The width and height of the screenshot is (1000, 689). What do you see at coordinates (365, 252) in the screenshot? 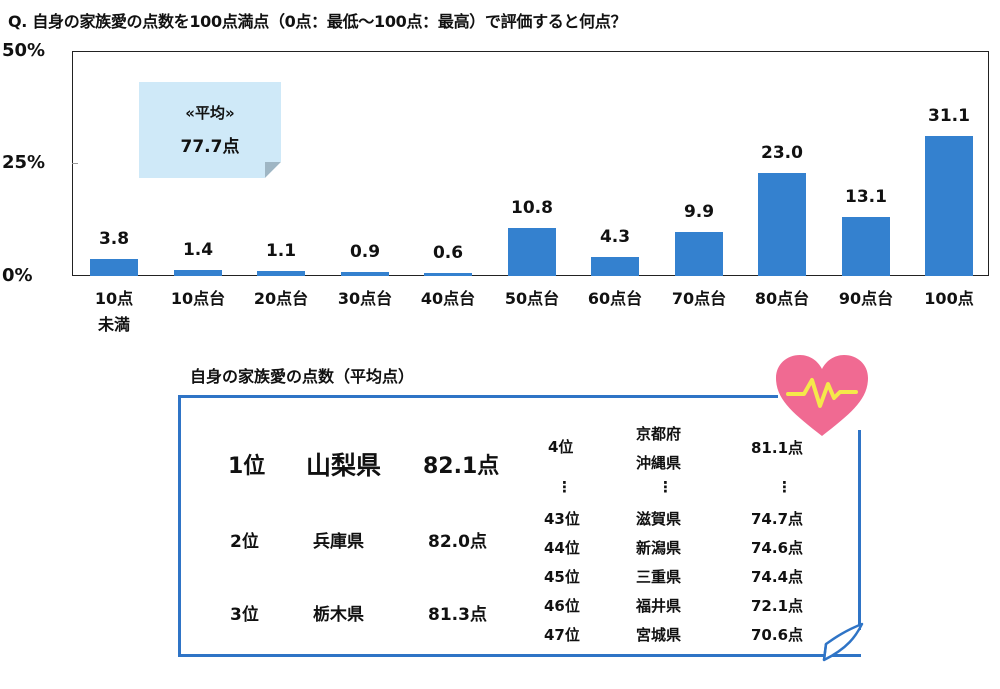
I see `value-label: 0.9` at bounding box center [365, 252].